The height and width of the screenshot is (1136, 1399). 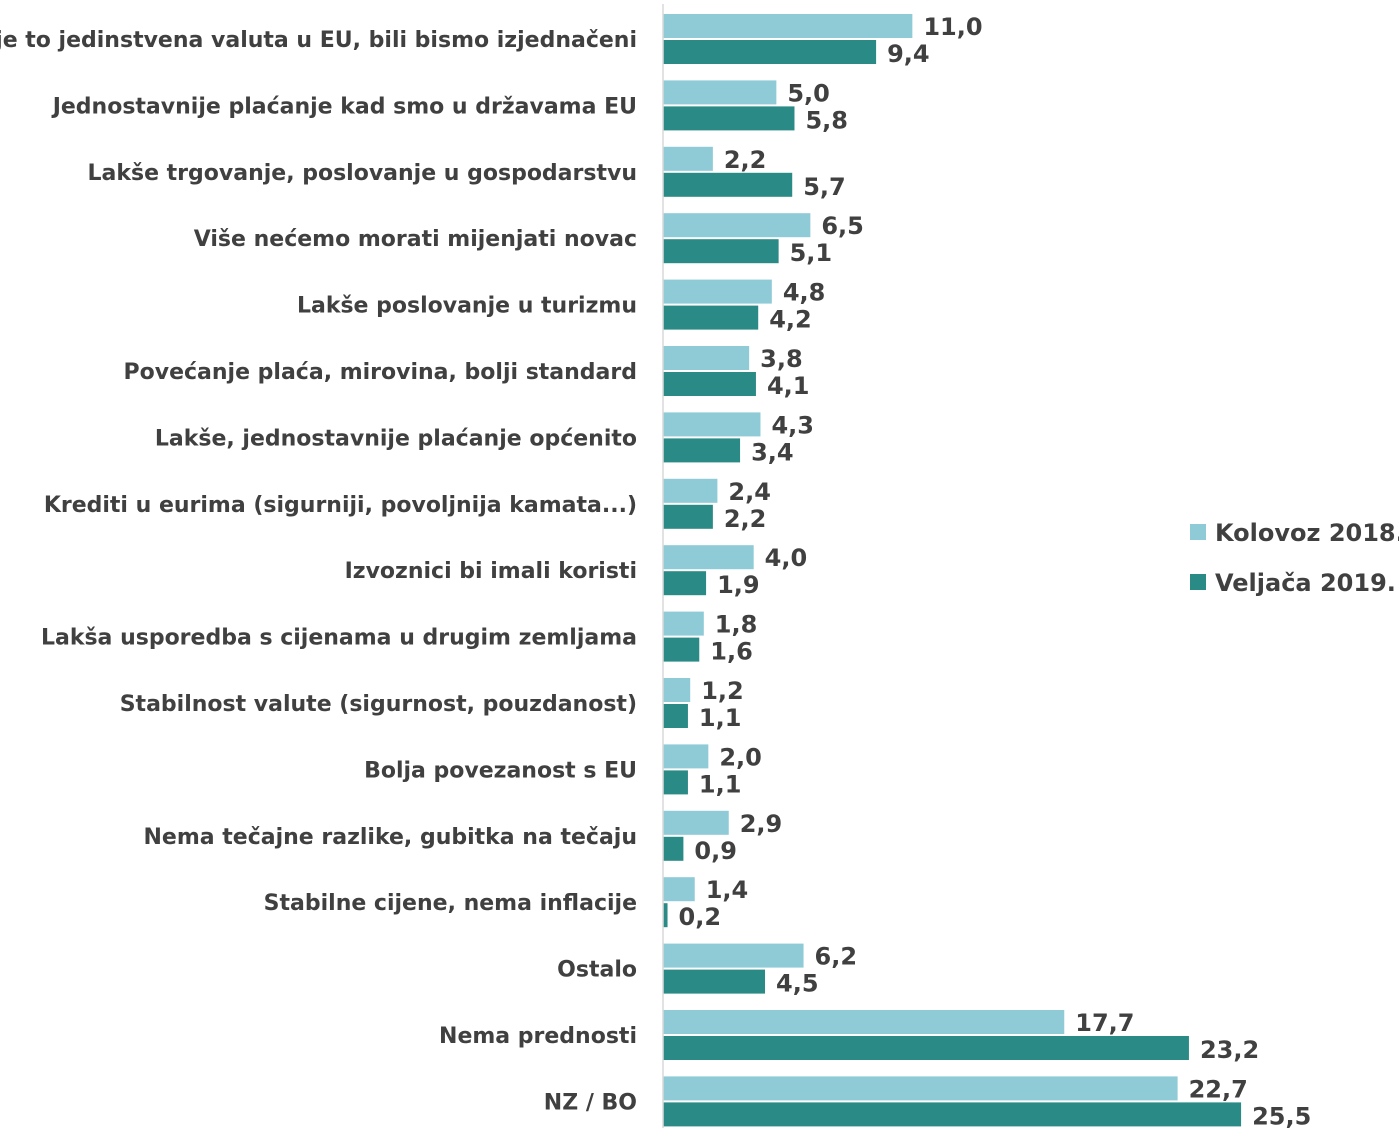 What do you see at coordinates (1305, 583) in the screenshot?
I see `legend-label: Veljača 2019.` at bounding box center [1305, 583].